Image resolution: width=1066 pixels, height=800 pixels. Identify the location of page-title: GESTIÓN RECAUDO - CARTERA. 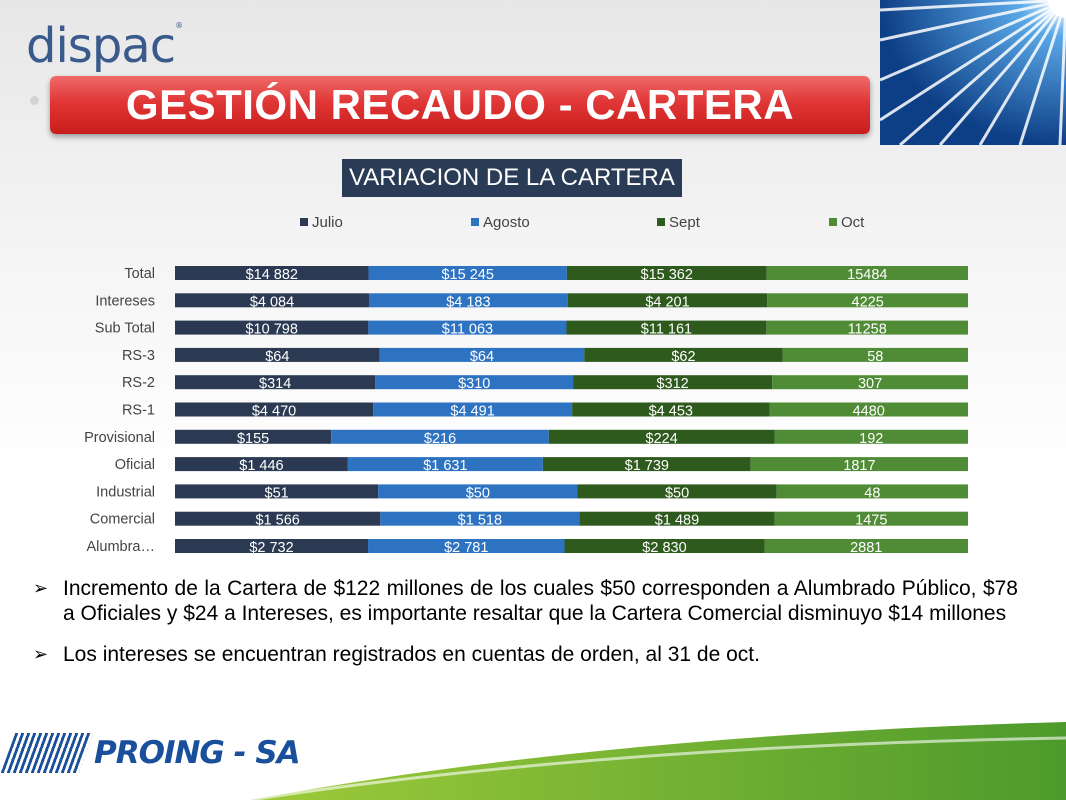
(460, 104).